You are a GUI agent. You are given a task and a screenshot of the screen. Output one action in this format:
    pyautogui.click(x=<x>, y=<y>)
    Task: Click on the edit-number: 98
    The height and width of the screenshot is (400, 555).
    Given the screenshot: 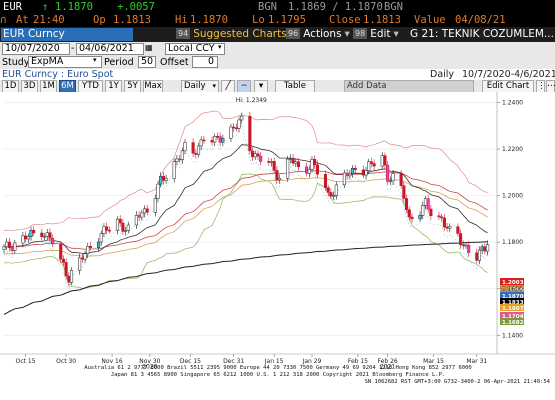 What is the action you would take?
    pyautogui.click(x=360, y=33)
    